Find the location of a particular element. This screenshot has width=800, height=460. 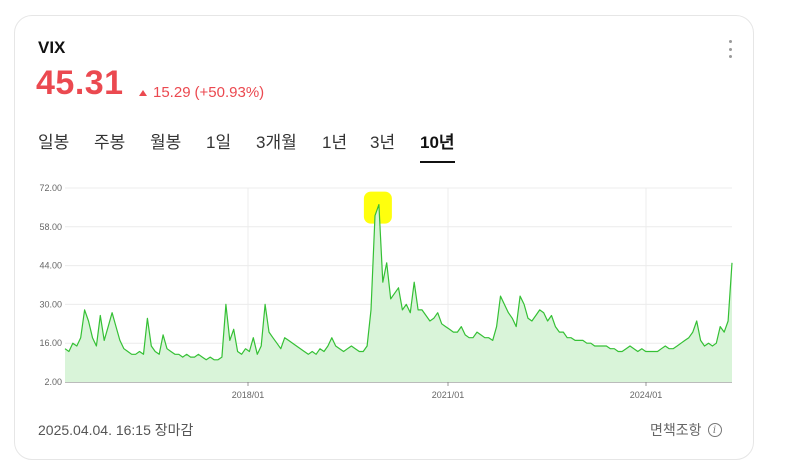

x-tick-label: 2024/01 is located at coordinates (646, 395).